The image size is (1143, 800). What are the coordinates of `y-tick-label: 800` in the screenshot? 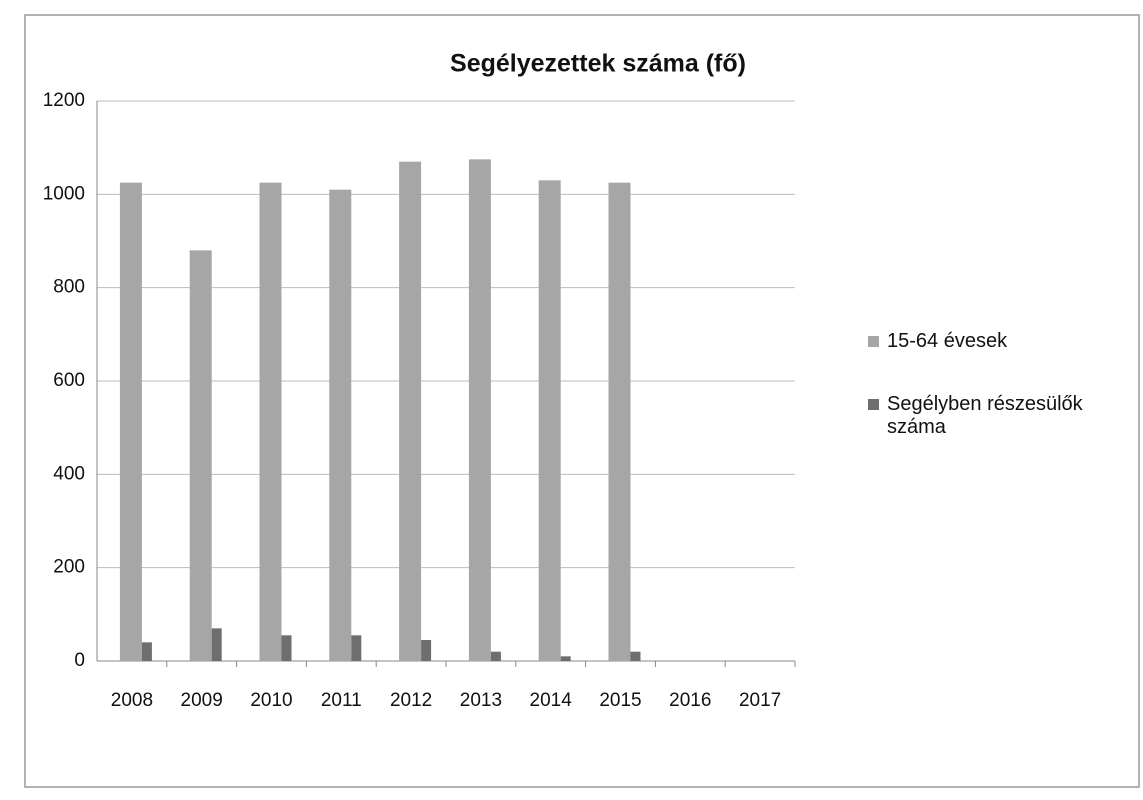 It's located at (69, 287).